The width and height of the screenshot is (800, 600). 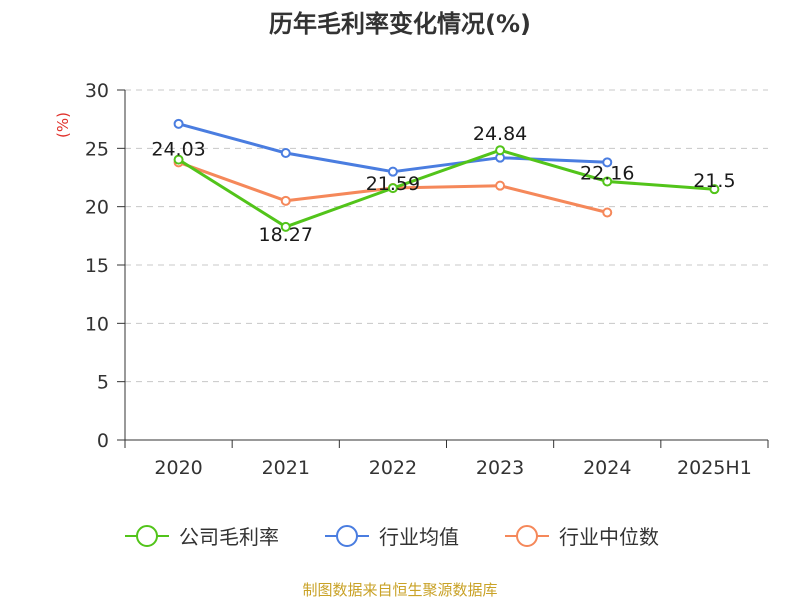 I want to click on series-lines, so click(x=446, y=175).